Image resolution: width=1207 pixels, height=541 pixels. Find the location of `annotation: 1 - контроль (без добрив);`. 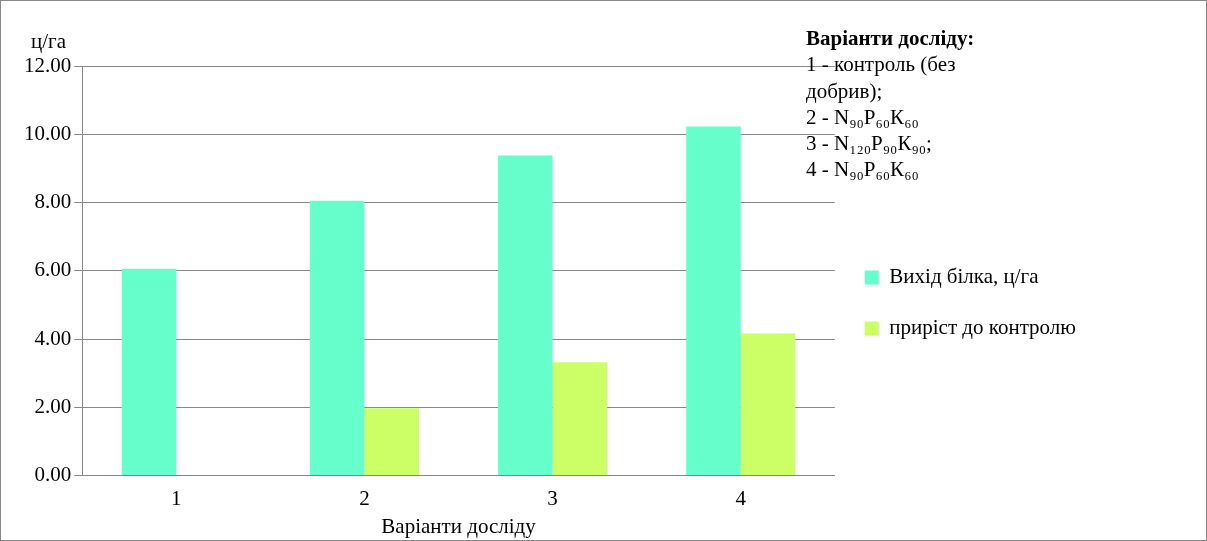

annotation: 1 - контроль (без добрив); is located at coordinates (881, 77).